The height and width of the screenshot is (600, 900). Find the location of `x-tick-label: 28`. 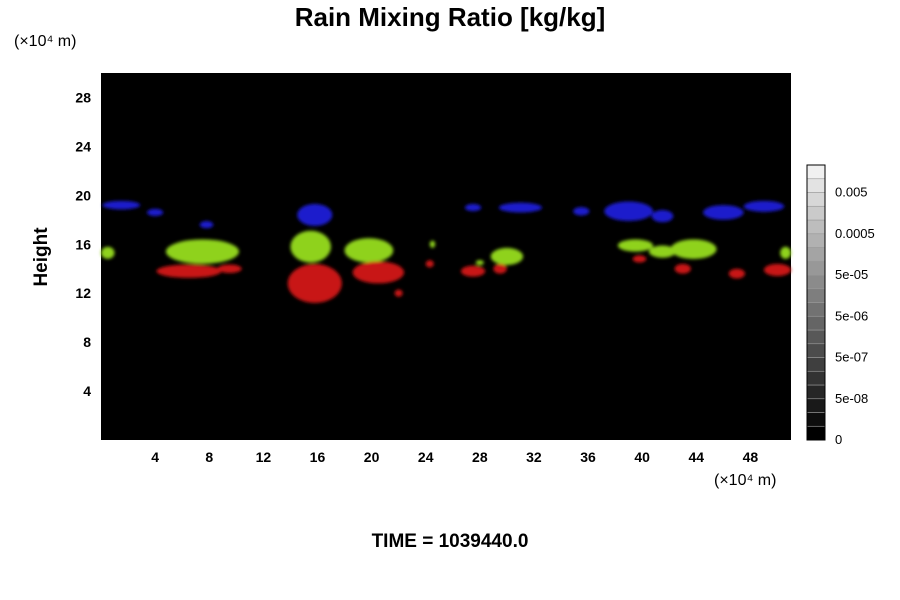

x-tick-label: 28 is located at coordinates (480, 457).